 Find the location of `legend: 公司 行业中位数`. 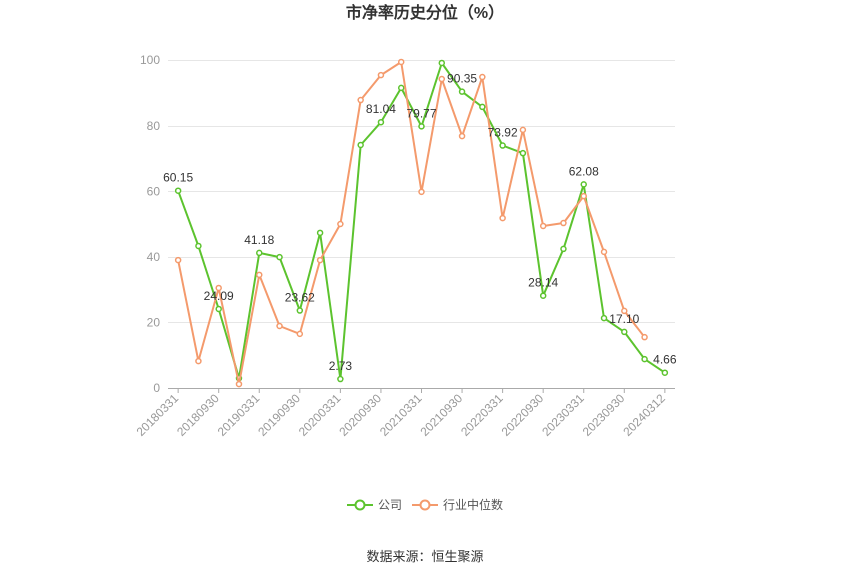

legend: 公司 行业中位数 is located at coordinates (425, 505).